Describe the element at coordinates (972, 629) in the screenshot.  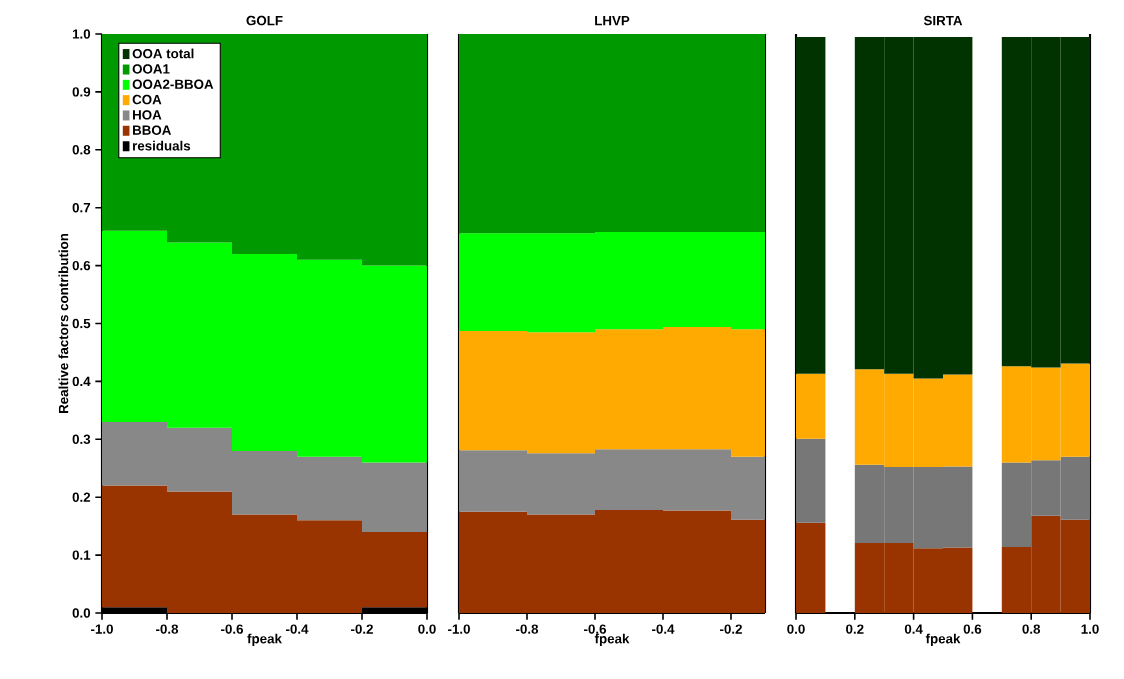
I see `x-tick-label: 0.6` at that location.